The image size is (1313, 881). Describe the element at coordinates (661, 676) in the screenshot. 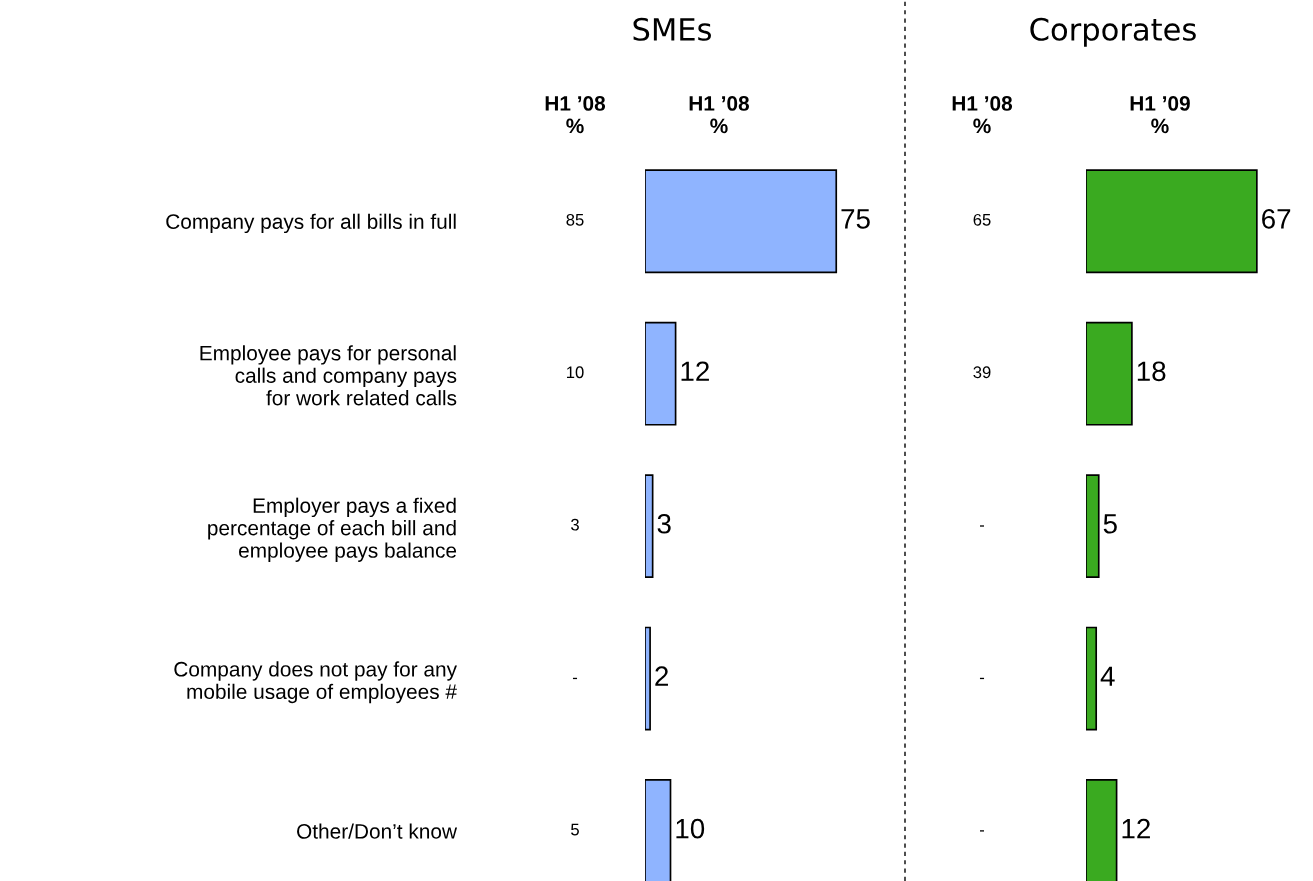

I see `data-label: 2` at that location.